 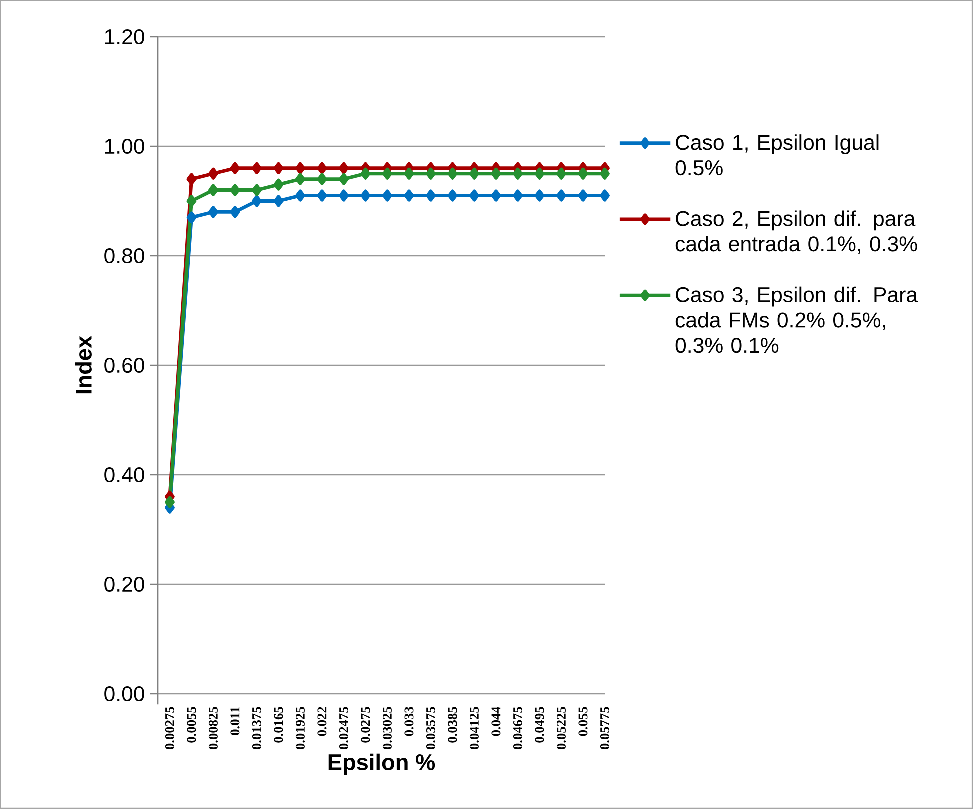 I want to click on x-tick-label: 0.02475, so click(x=344, y=728).